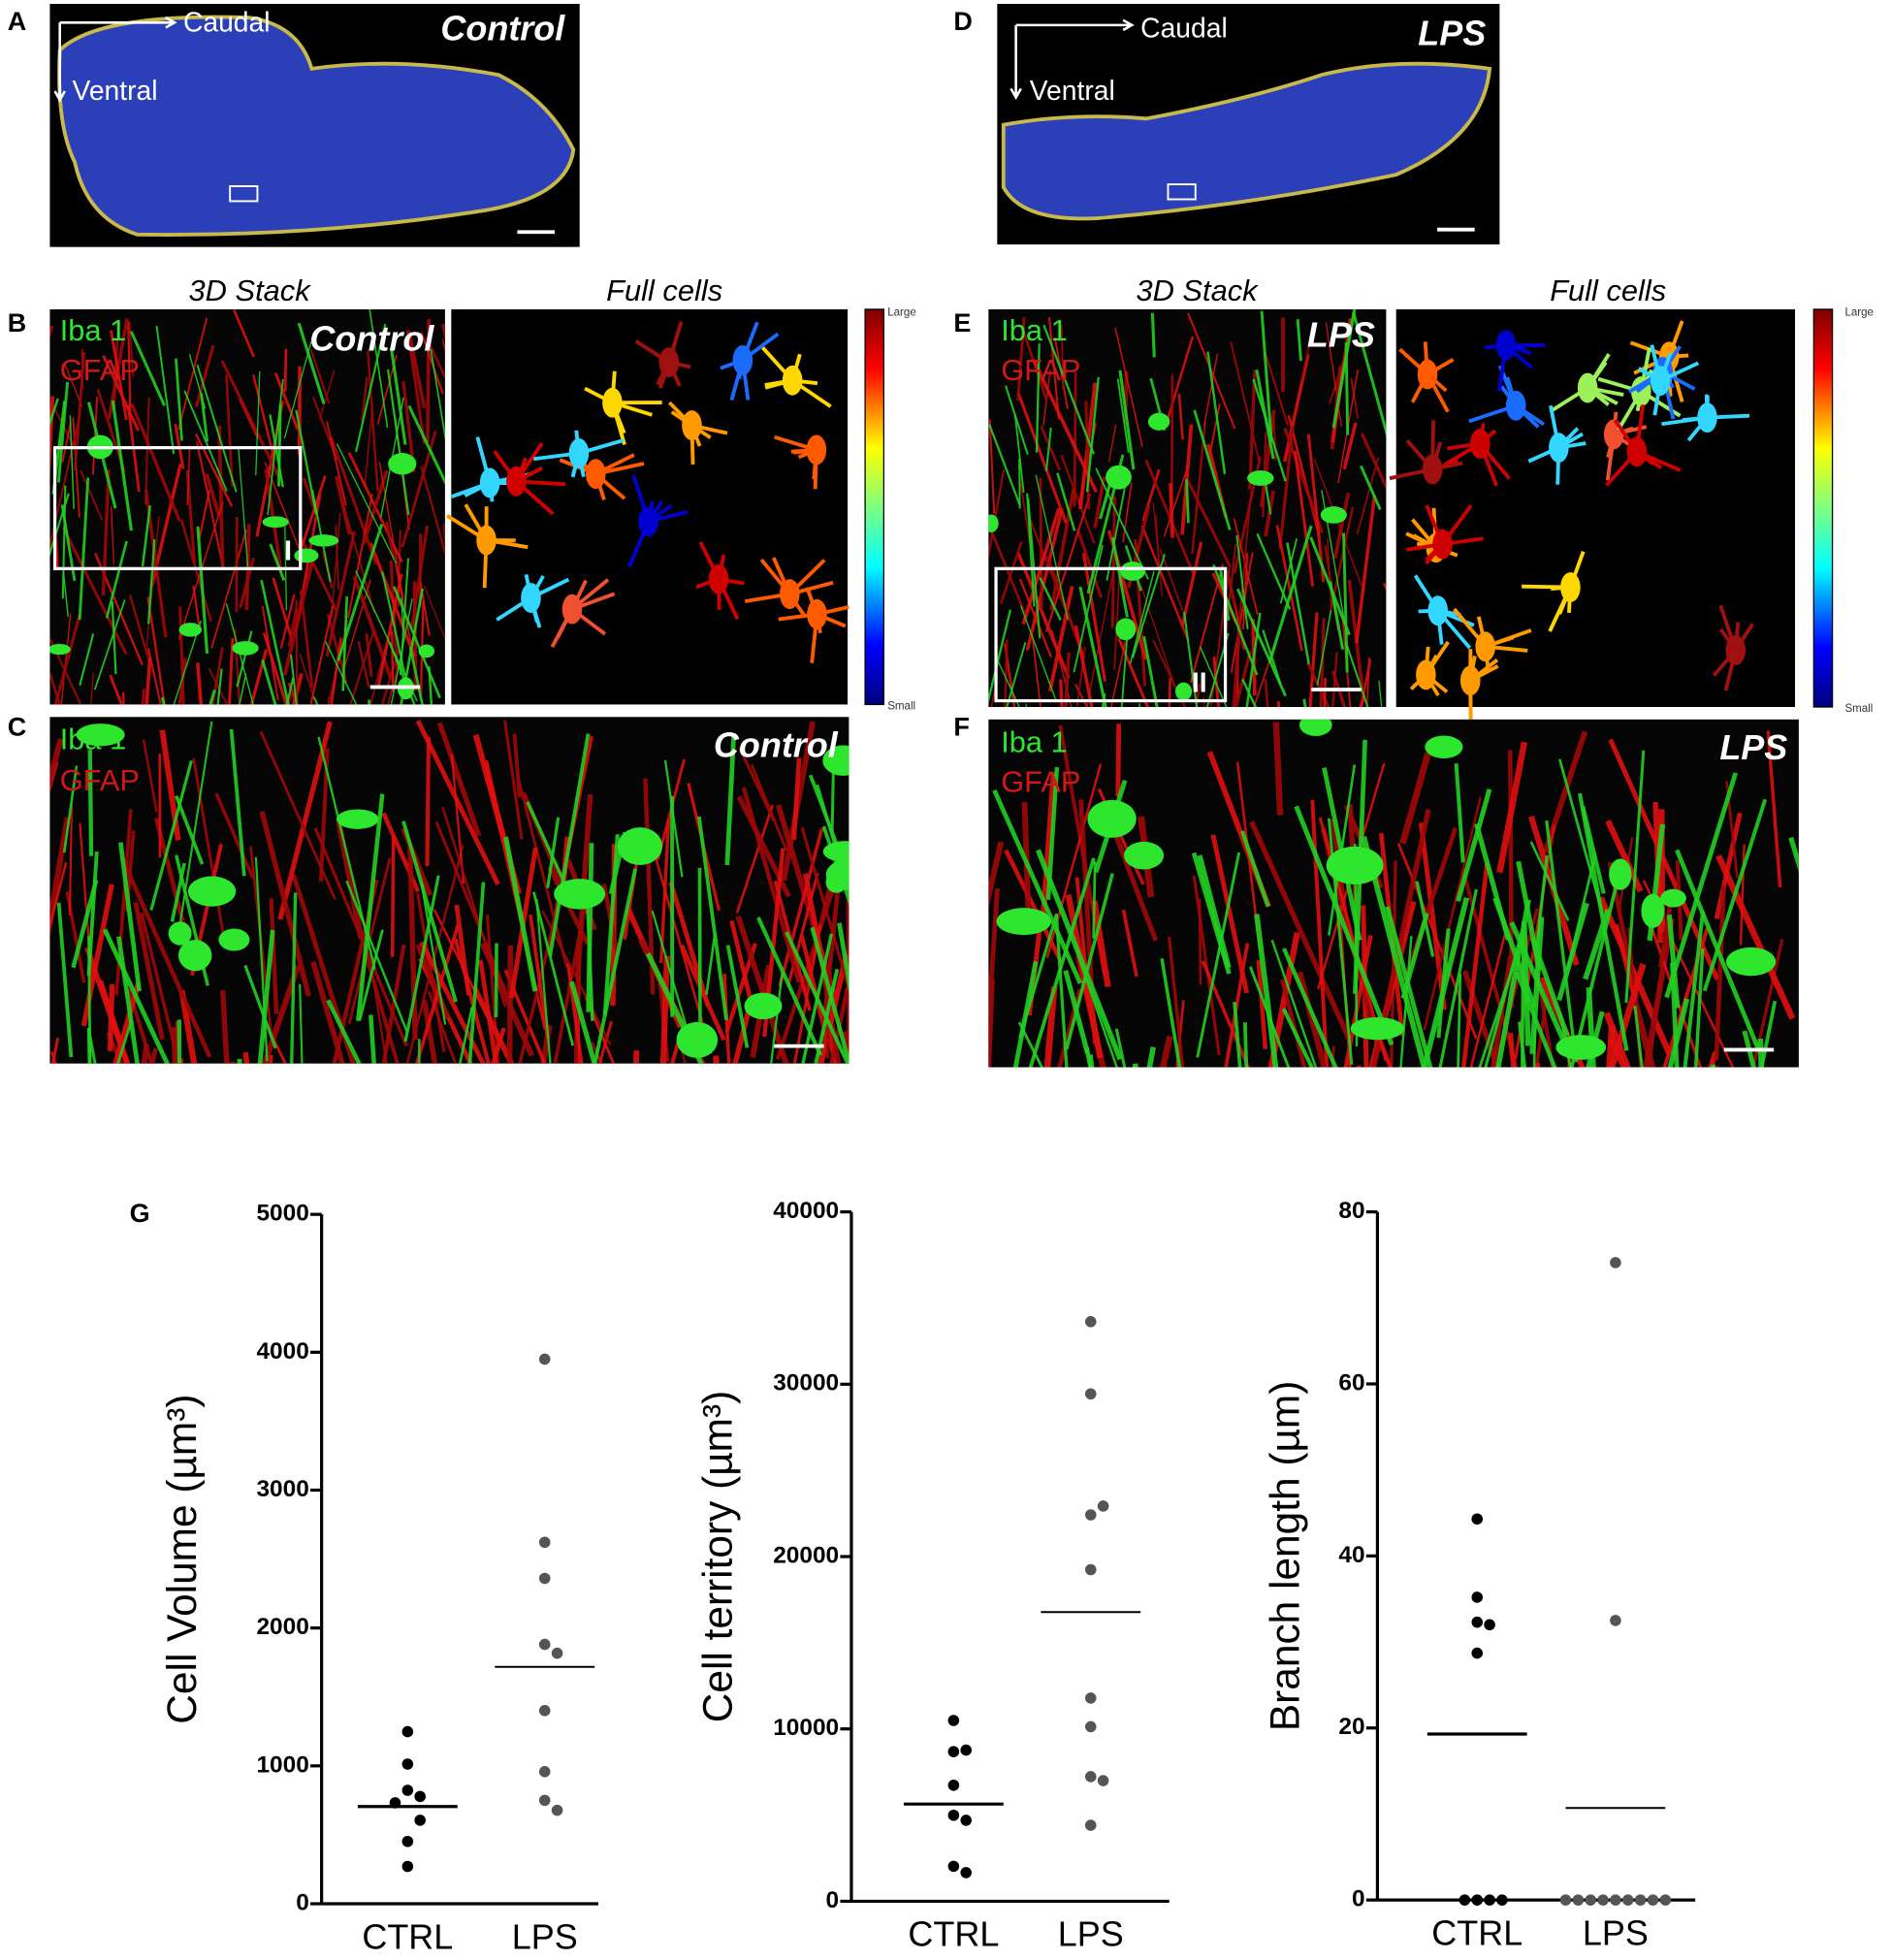  Describe the element at coordinates (93, 330) in the screenshot. I see `stain-label: Iba 1` at that location.